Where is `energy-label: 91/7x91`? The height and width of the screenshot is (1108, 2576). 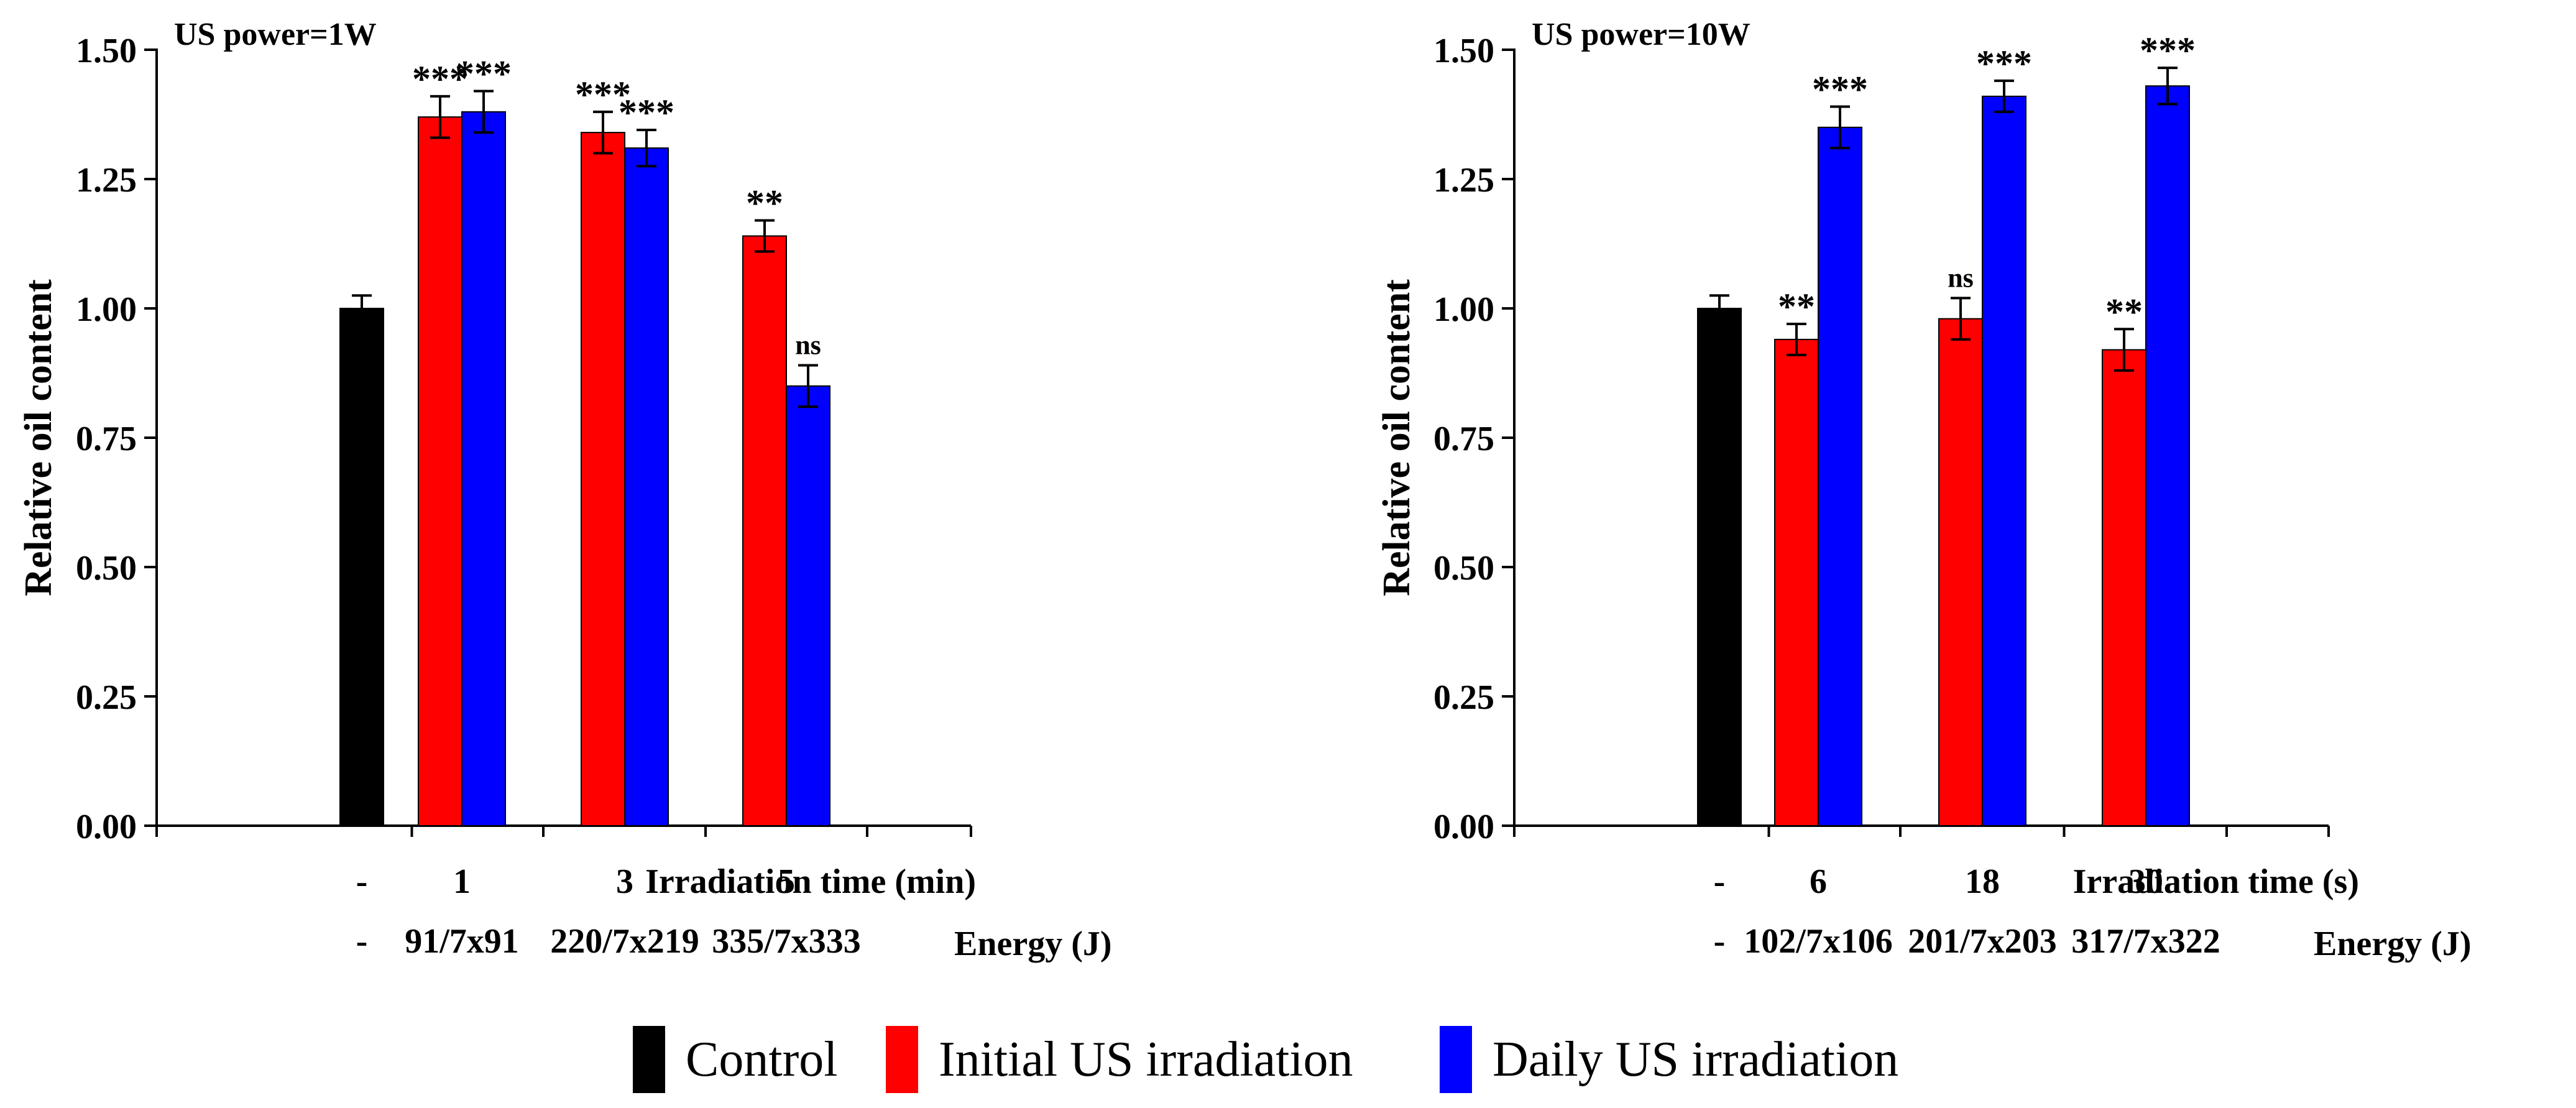 energy-label: 91/7x91 is located at coordinates (462, 941).